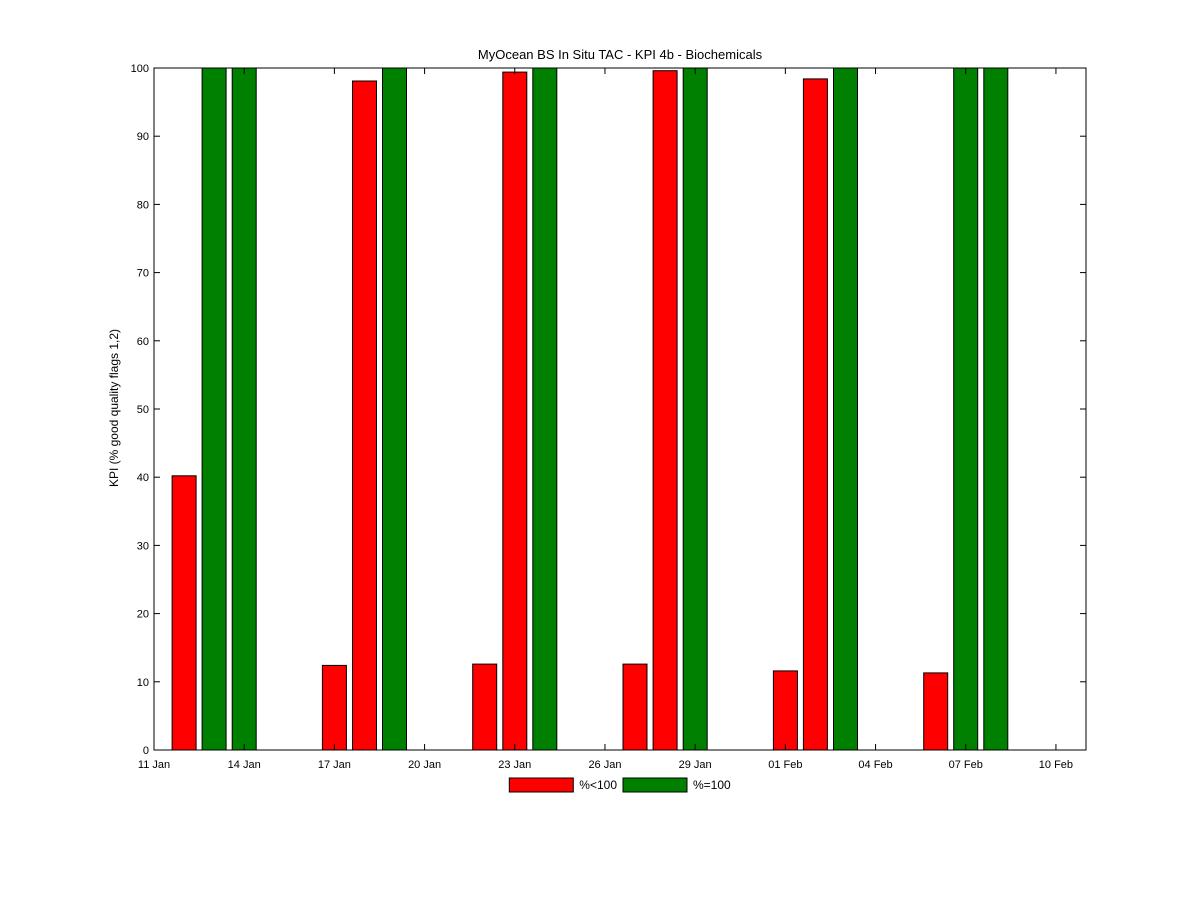  Describe the element at coordinates (143, 546) in the screenshot. I see `y-tick-label-3: 30` at that location.